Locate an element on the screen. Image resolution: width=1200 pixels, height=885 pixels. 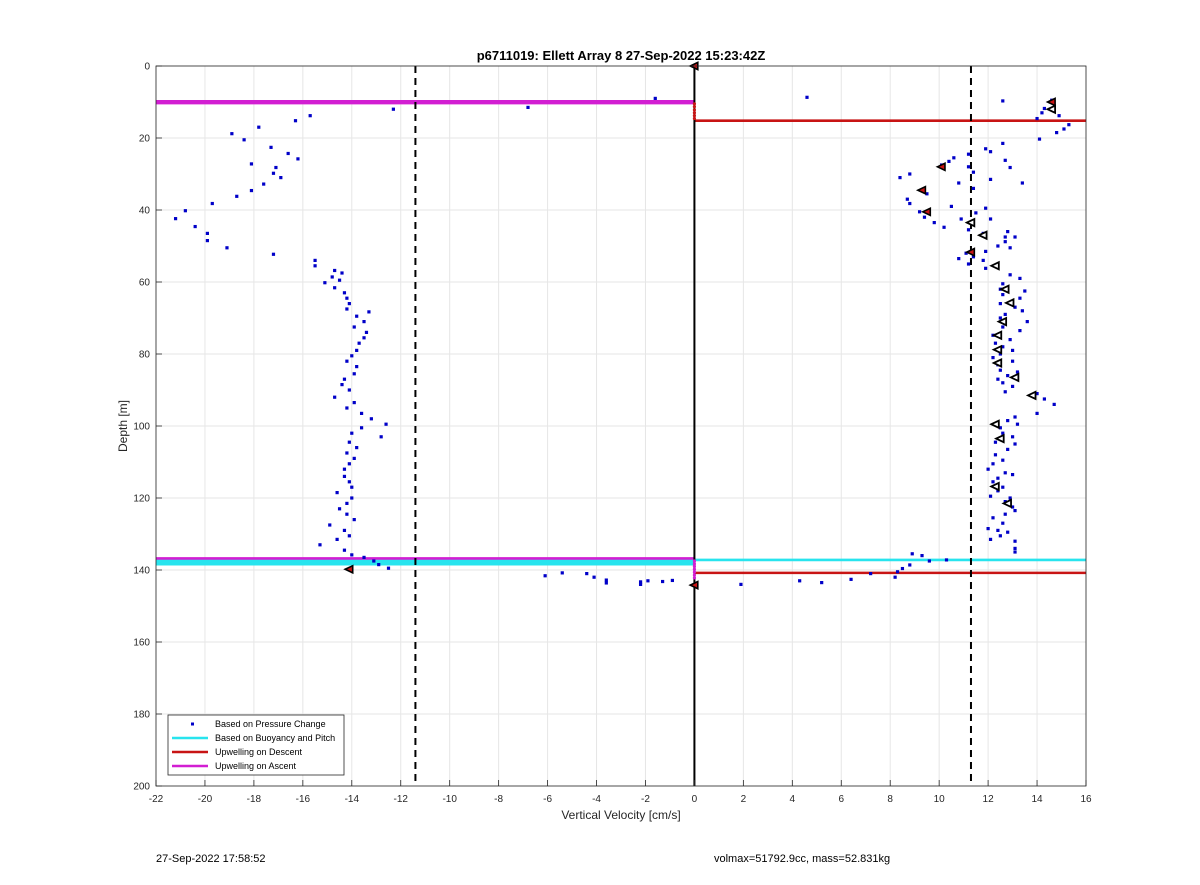
y-tick-label: 0 is located at coordinates (147, 67).